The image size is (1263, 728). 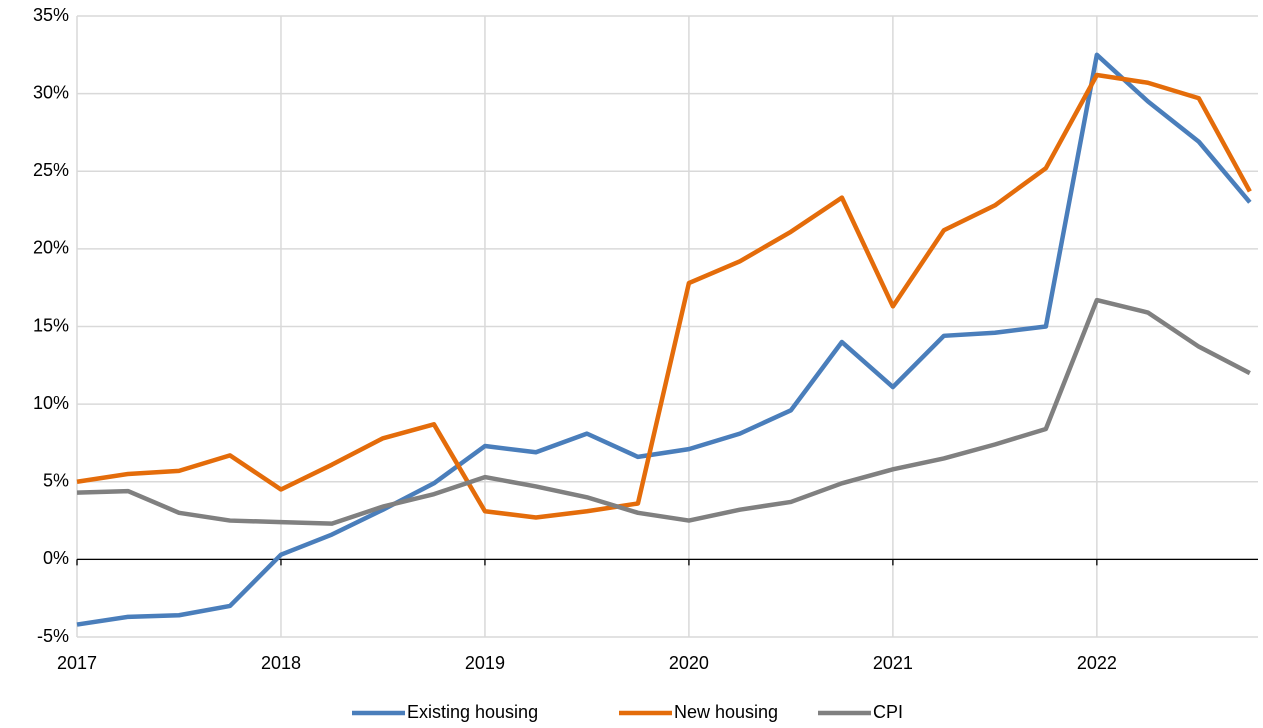 I want to click on y-tick-label: 10%, so click(x=51, y=403).